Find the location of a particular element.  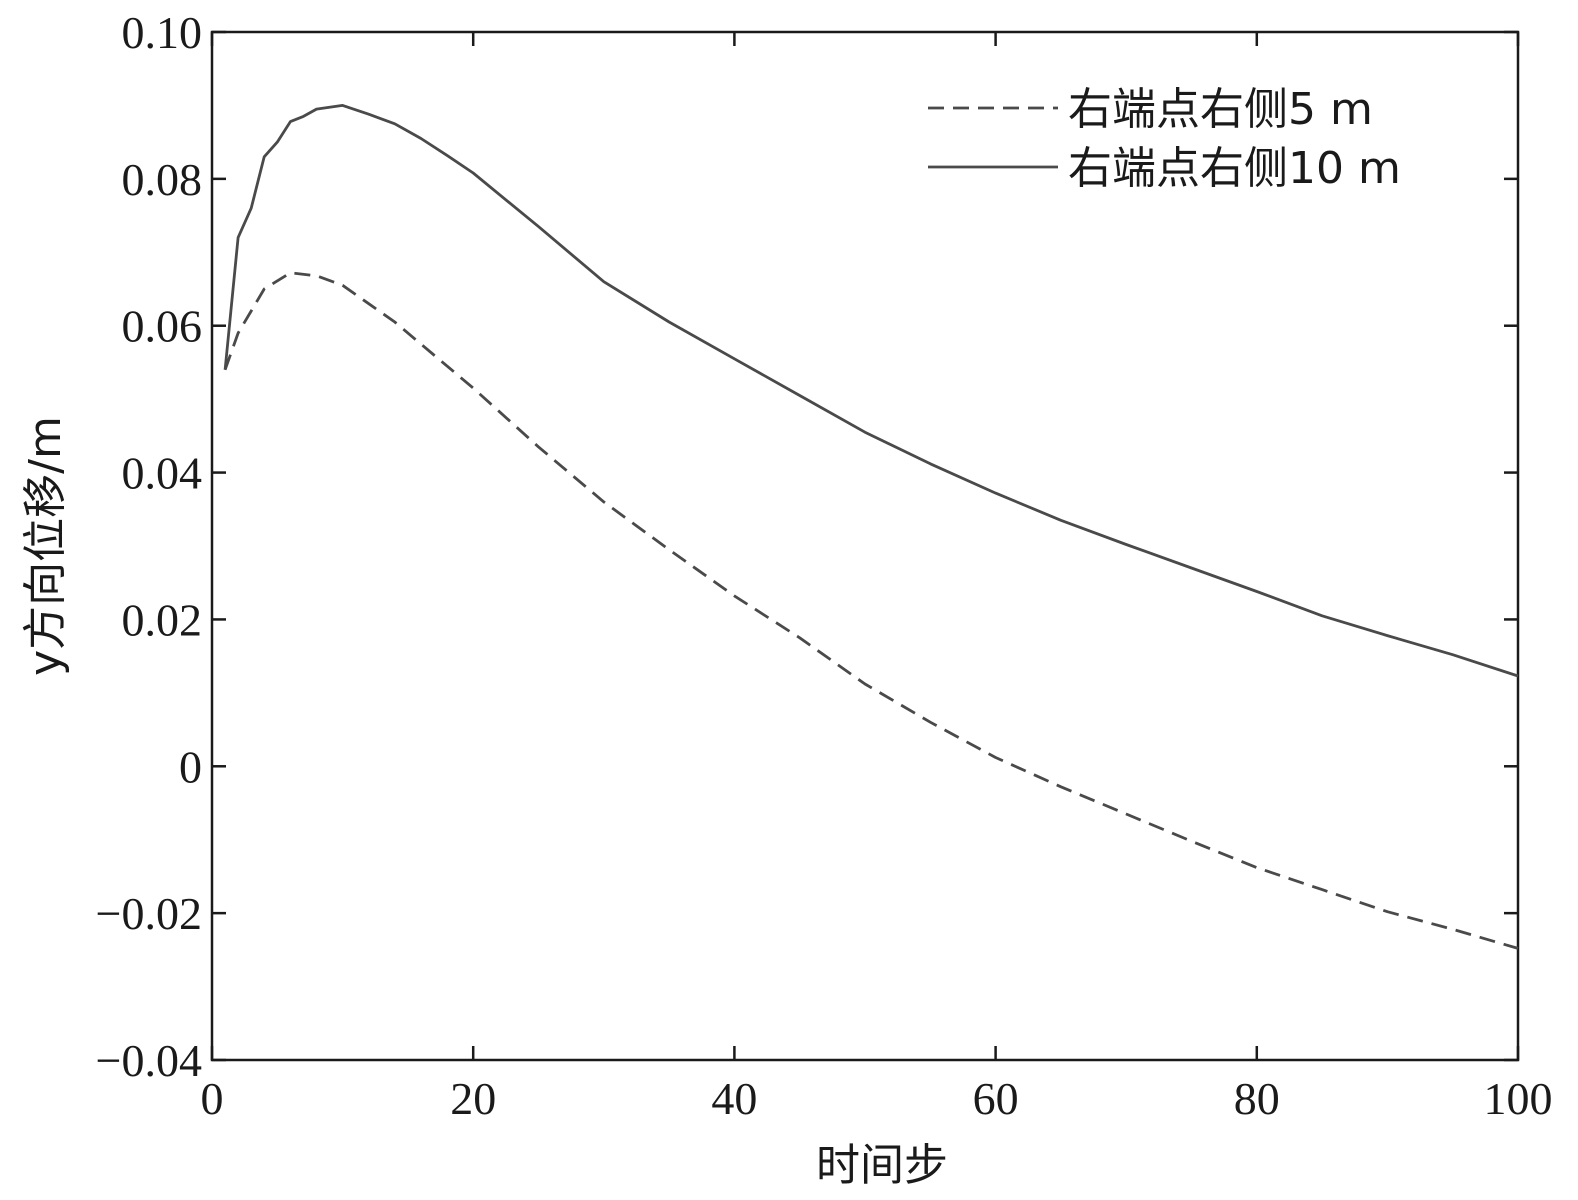

x-tick-label: 20 is located at coordinates (473, 1098).